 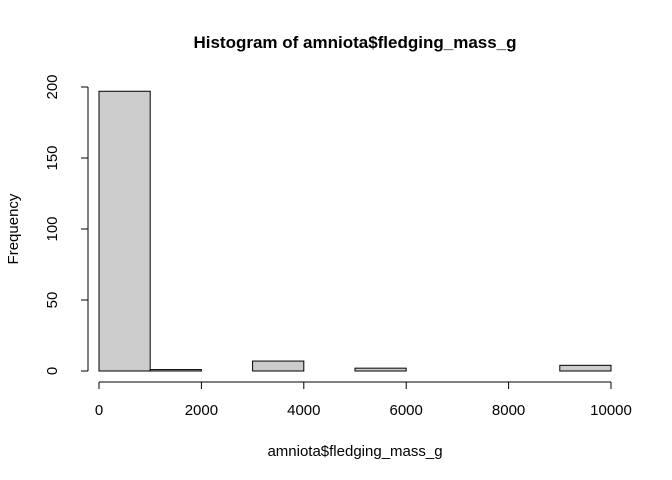 What do you see at coordinates (52, 371) in the screenshot?
I see `y-tick-label: 0` at bounding box center [52, 371].